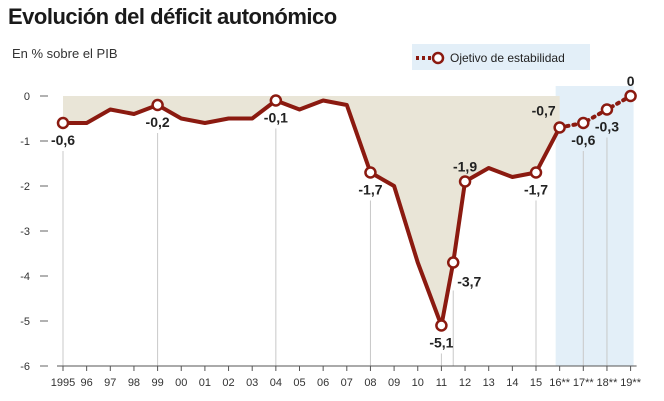 The image size is (664, 401). I want to click on y-tick-label: -4, so click(25, 277).